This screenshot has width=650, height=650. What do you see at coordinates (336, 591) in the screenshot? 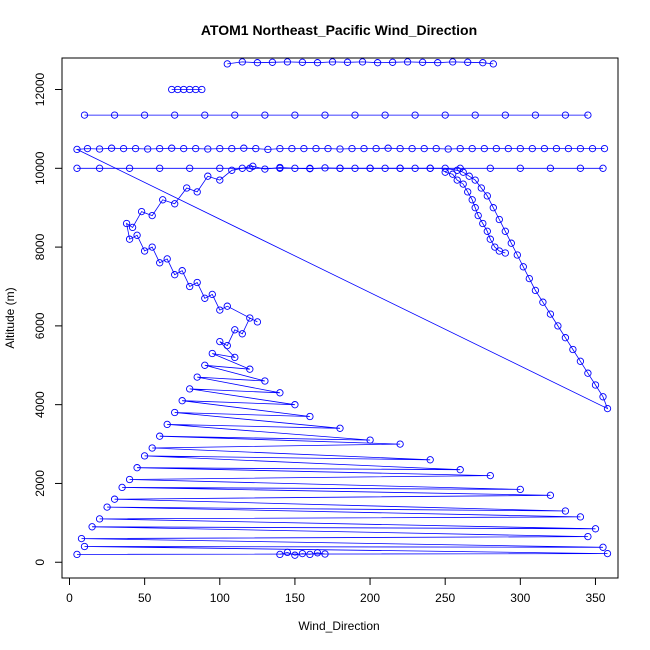
I see `x-axis: 0 50 100 150 200 250 300 350` at bounding box center [336, 591].